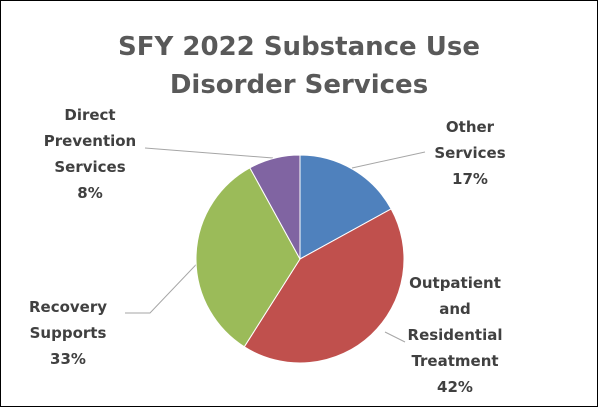  Describe the element at coordinates (299, 66) in the screenshot. I see `chart-title: SFY 2022 Substance Use Disorder Services` at that location.